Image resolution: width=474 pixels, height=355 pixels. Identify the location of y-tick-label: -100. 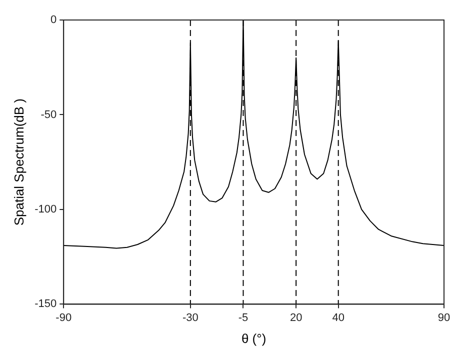
(45, 210).